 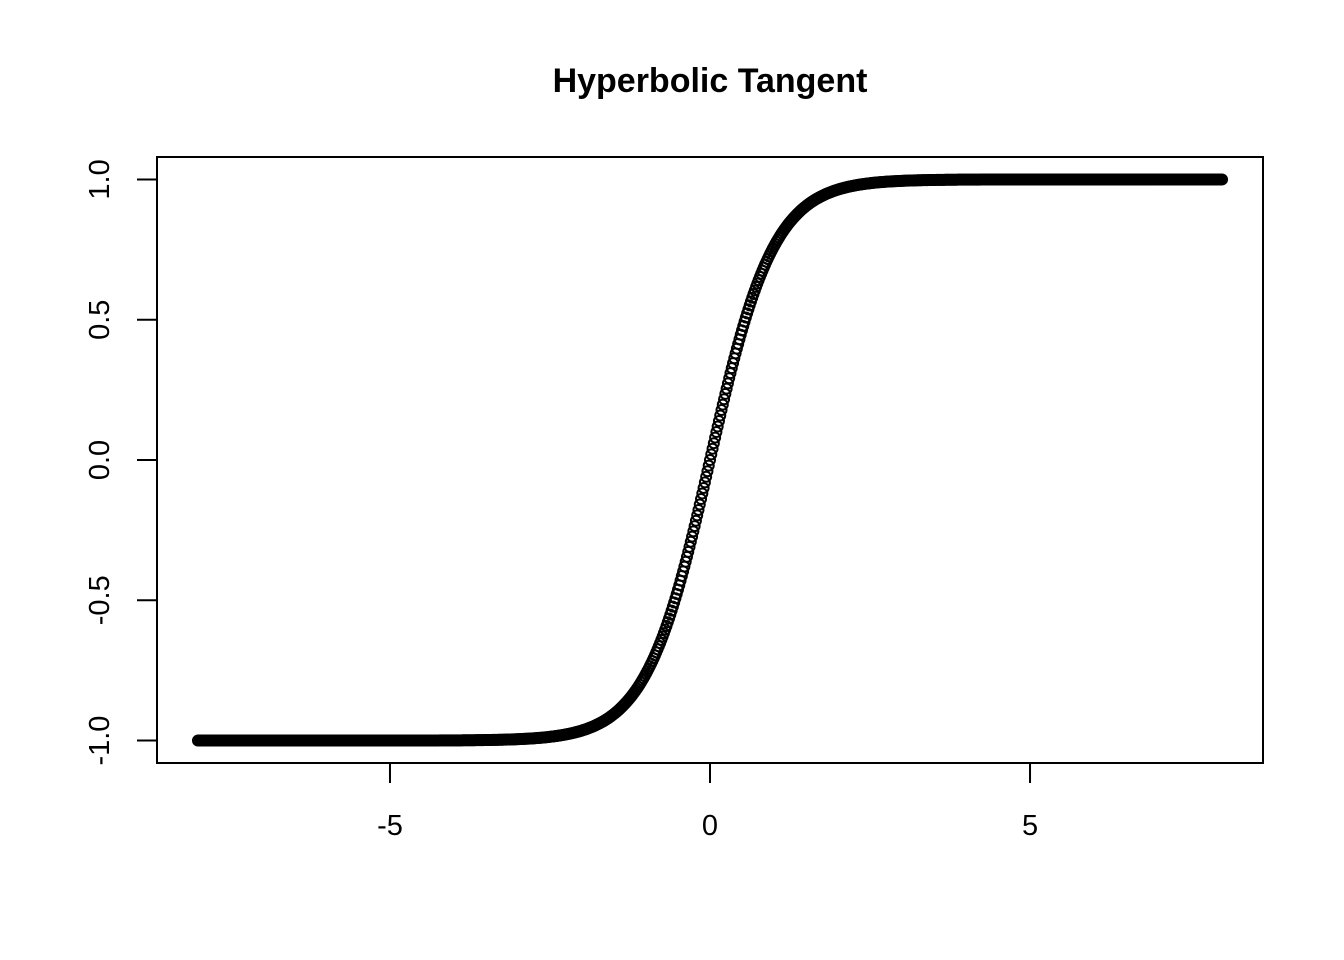 What do you see at coordinates (100, 460) in the screenshot?
I see `y-tick-label: 0.0` at bounding box center [100, 460].